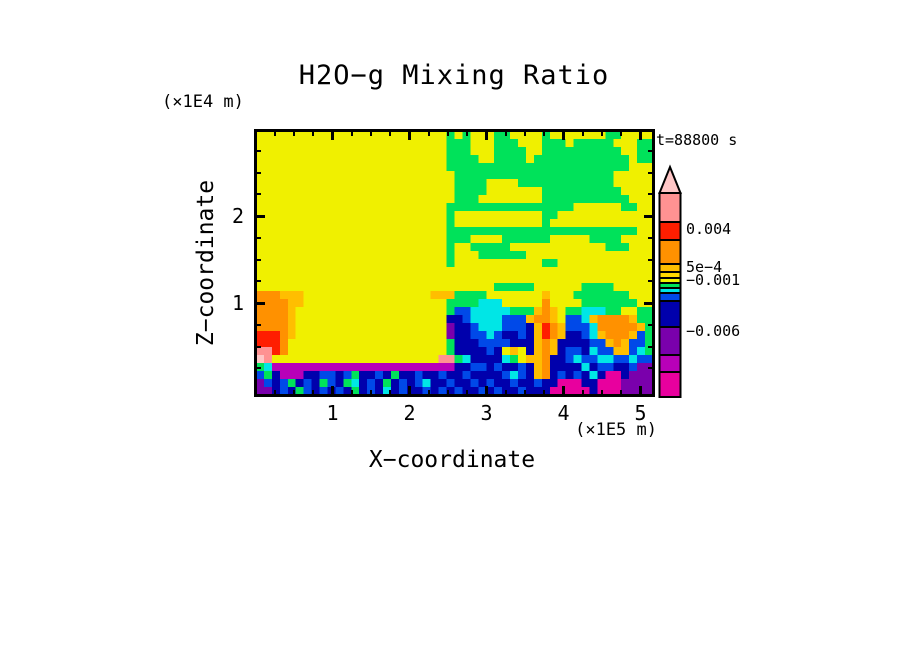 The image size is (904, 654). What do you see at coordinates (616, 430) in the screenshot?
I see `x-axis-unit-label: (×1E5 m)` at bounding box center [616, 430].